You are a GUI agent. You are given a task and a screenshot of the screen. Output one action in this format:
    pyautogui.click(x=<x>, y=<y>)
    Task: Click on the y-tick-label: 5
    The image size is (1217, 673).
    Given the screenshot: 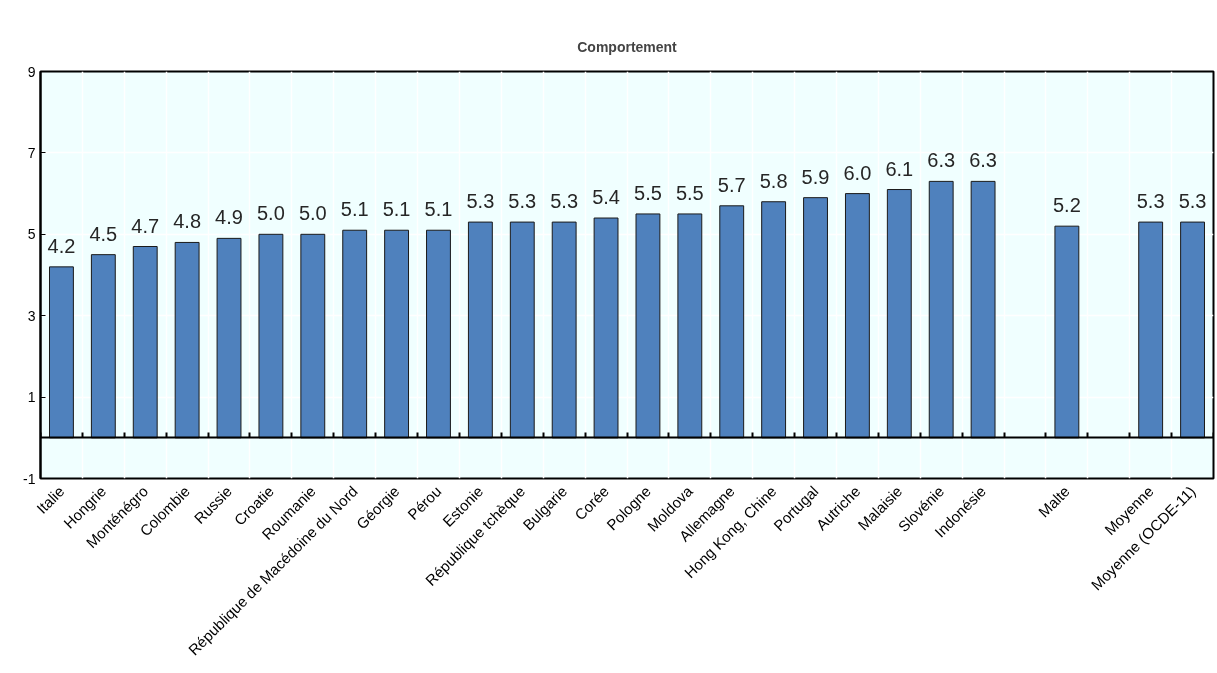 What is the action you would take?
    pyautogui.click(x=31, y=234)
    